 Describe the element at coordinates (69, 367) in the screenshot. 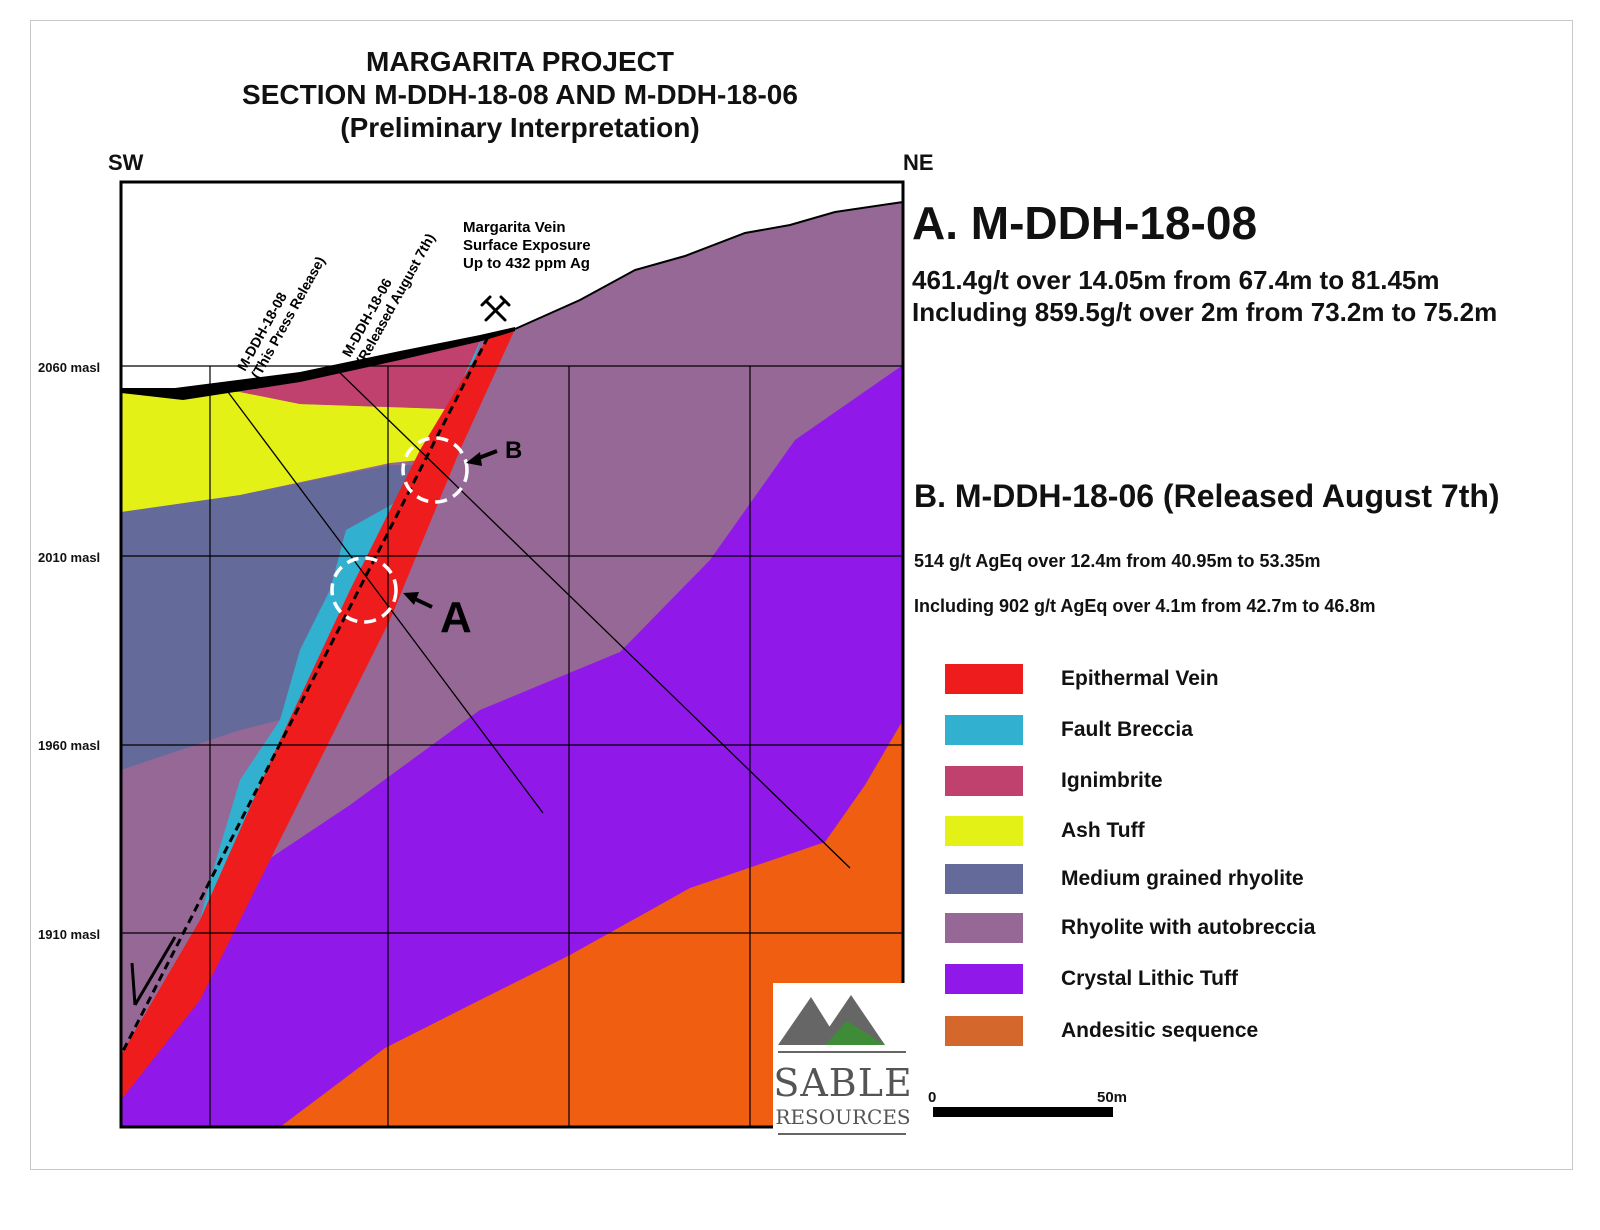

I see `elevation-label-2060: 2060 masl` at that location.